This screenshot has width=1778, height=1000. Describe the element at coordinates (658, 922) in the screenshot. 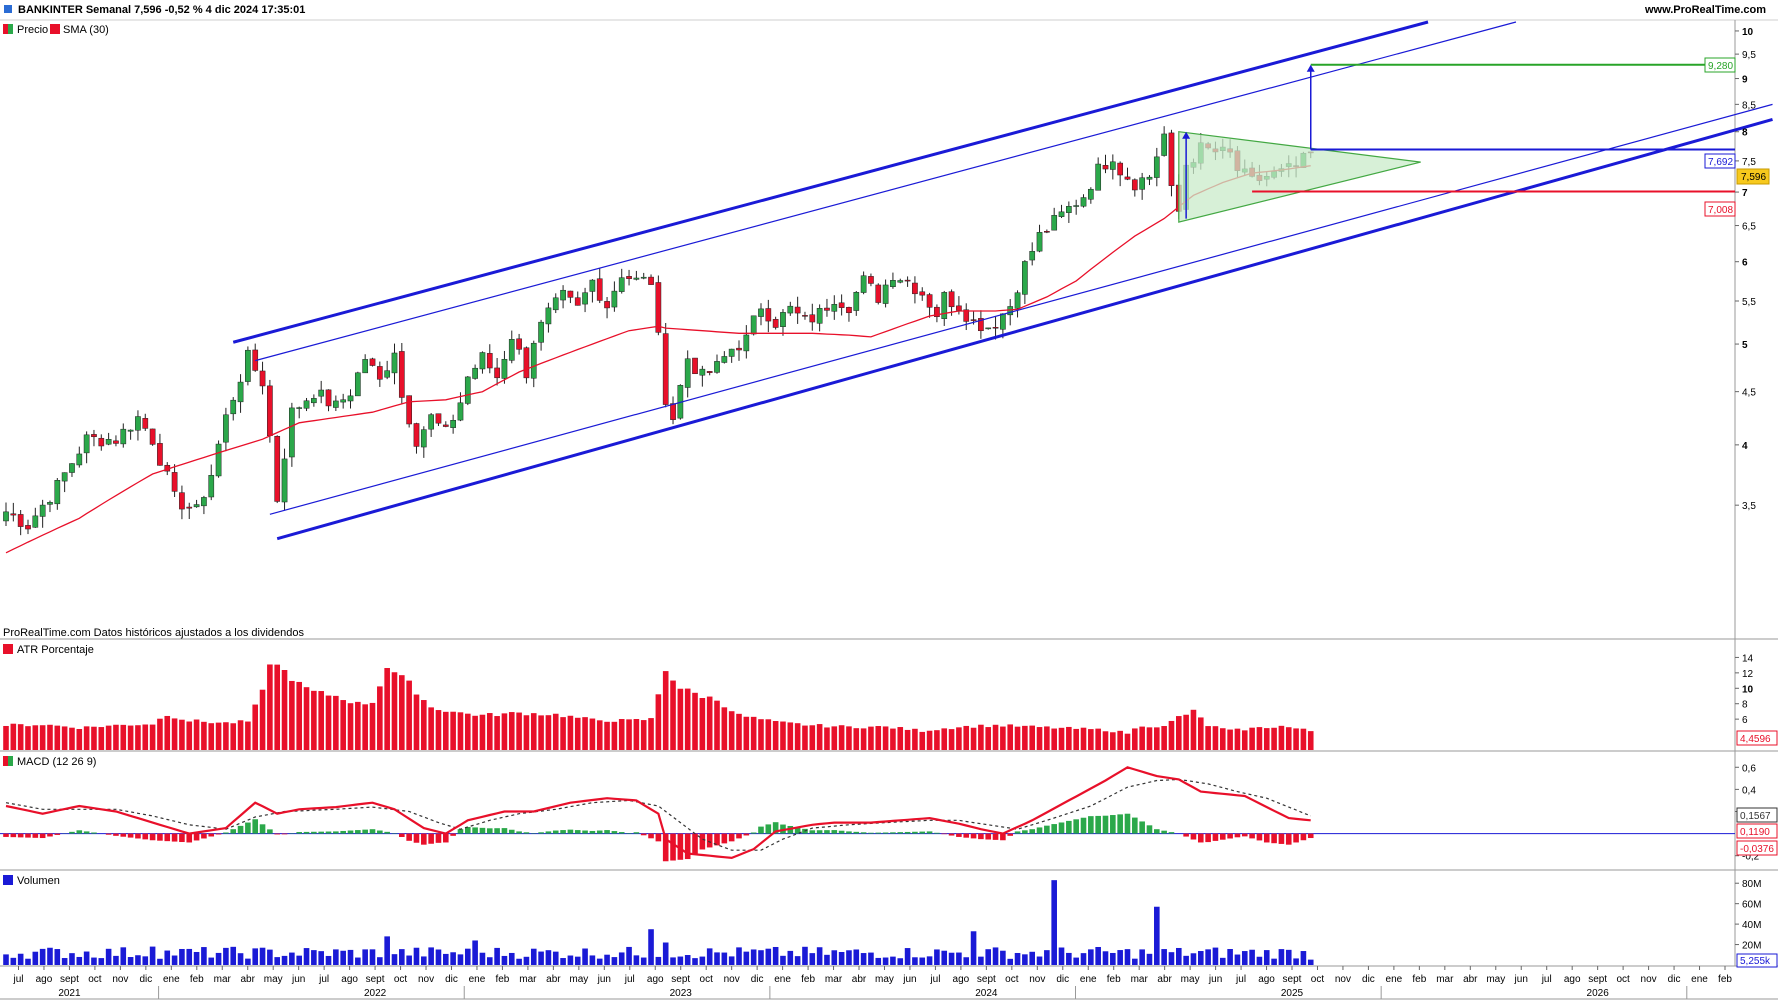

I see `volume-panel` at that location.